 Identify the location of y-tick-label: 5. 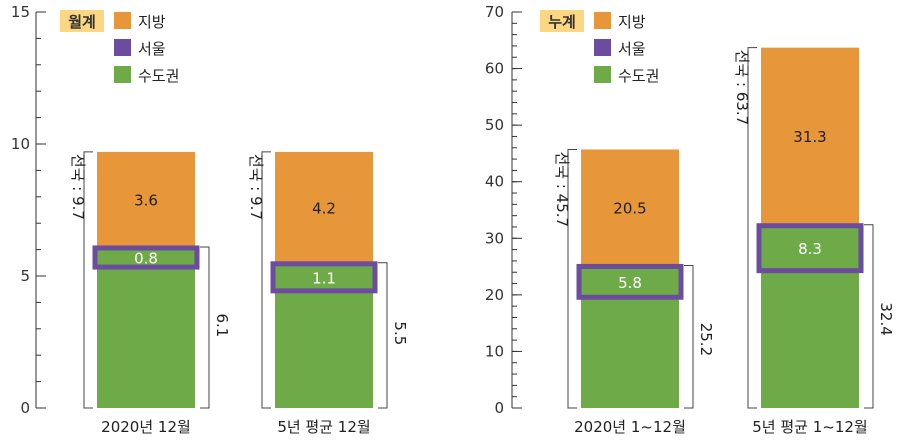
(25, 276).